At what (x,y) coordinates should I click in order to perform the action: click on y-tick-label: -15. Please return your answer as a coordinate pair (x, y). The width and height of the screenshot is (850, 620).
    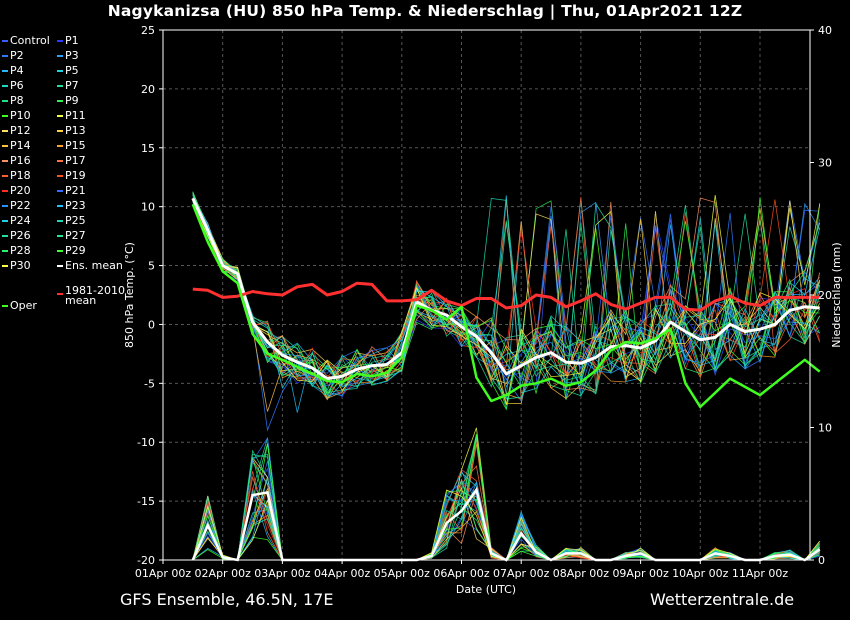
    Looking at the image, I should click on (146, 501).